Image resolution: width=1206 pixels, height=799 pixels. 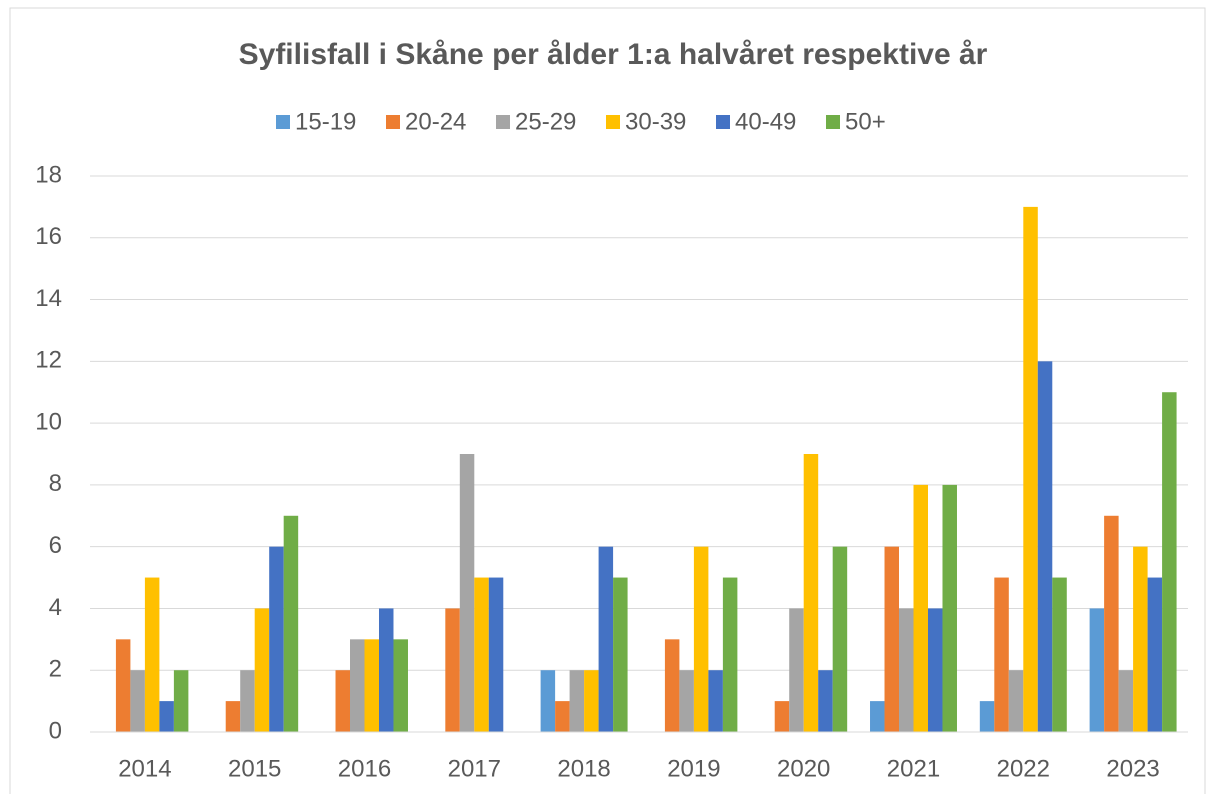 I want to click on y-tick-label: 0, so click(x=55, y=730).